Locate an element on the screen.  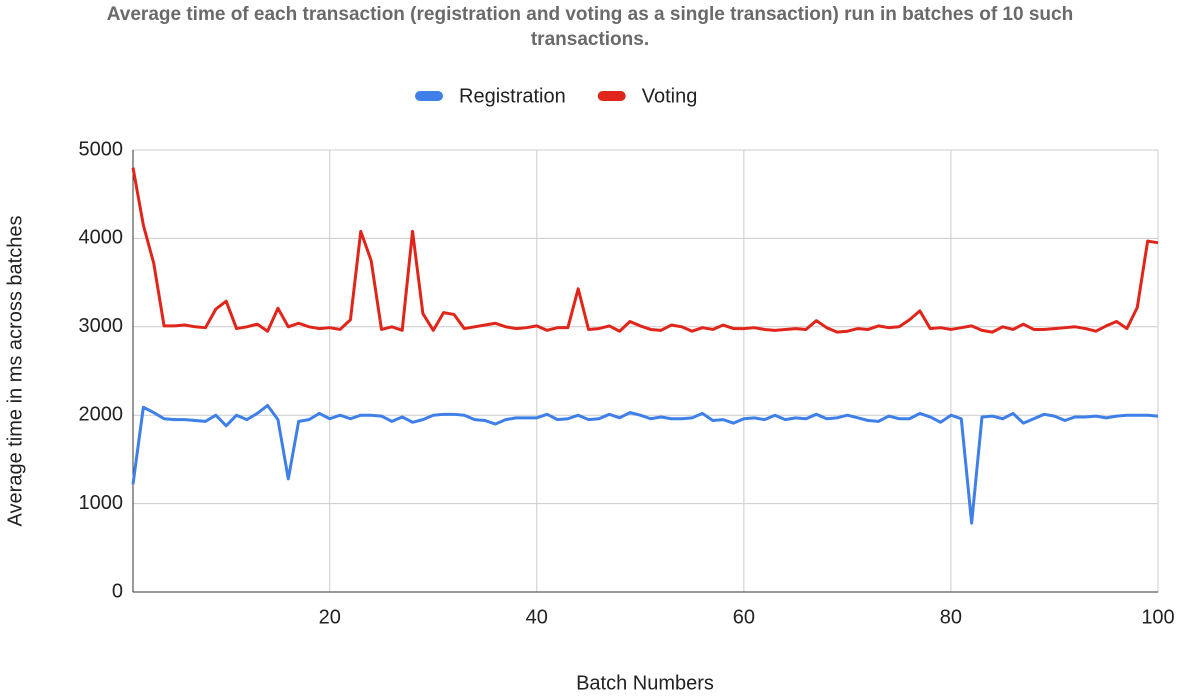
y-axis-label: Average time in ms across batches is located at coordinates (15, 371).